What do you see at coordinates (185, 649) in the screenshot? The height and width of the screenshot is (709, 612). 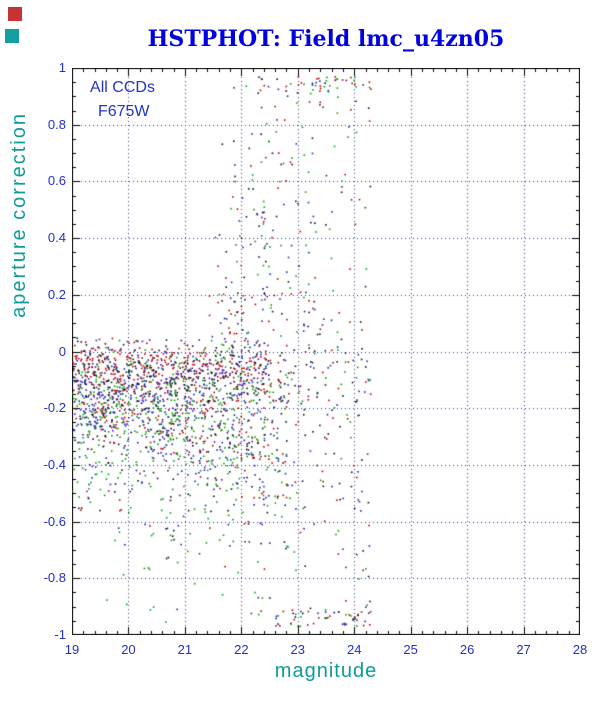 I see `x-tick-label: 21` at bounding box center [185, 649].